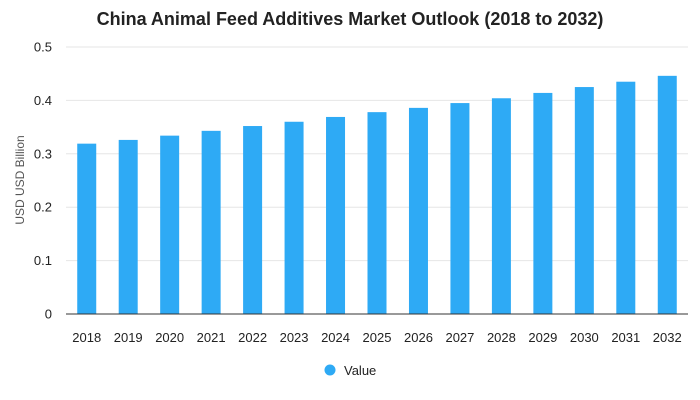 Image resolution: width=700 pixels, height=400 pixels. I want to click on x-tick-label: 2025, so click(377, 337).